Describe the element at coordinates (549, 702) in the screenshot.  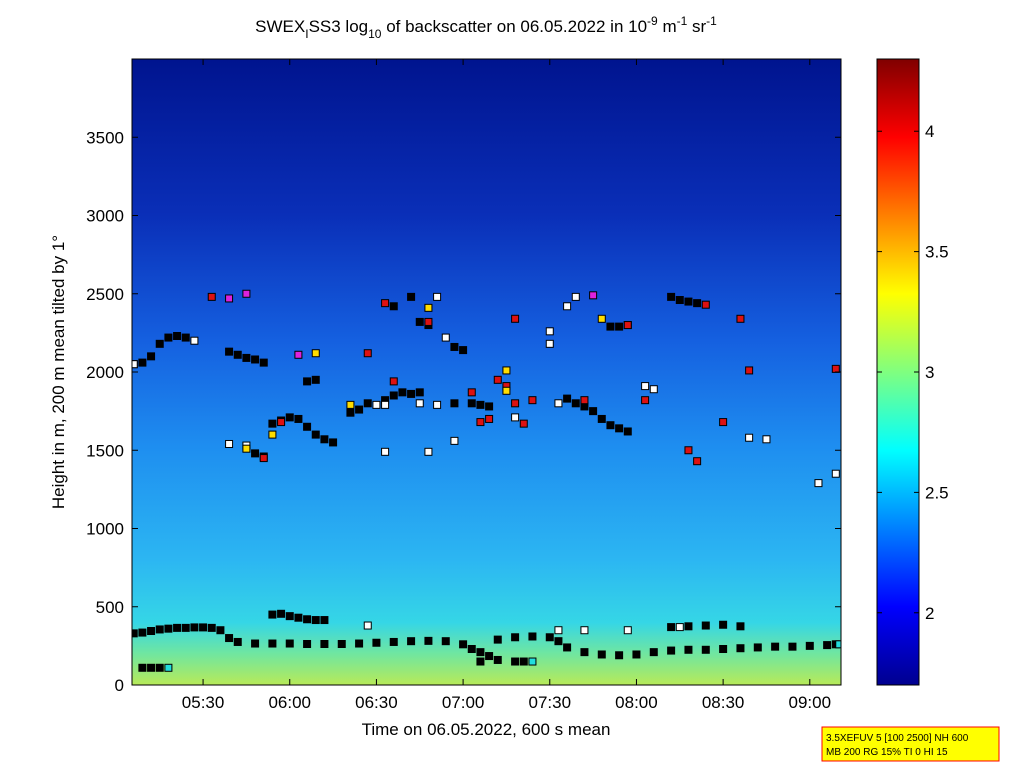
I see `x-tick-label: 07:30` at that location.